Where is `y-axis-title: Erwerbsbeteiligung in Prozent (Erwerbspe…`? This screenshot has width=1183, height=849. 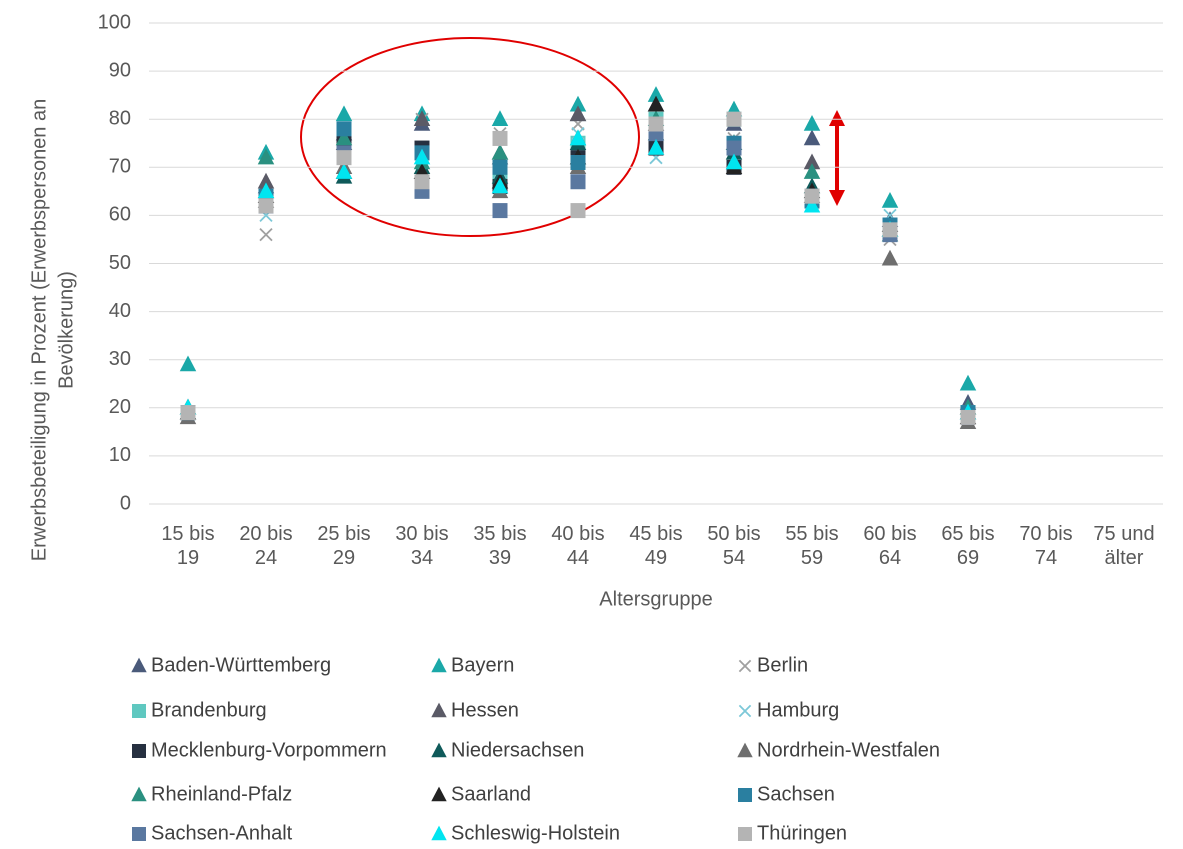
y-axis-title: Erwerbsbeteiligung in Prozent (Erwerbspe… is located at coordinates (53, 330).